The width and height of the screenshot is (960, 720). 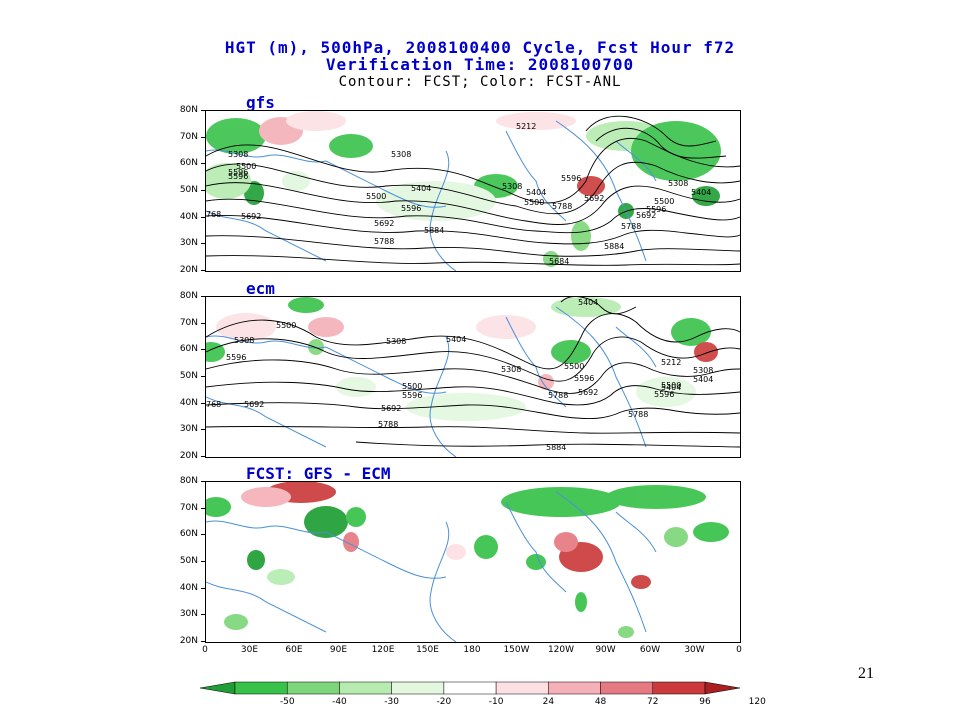 What do you see at coordinates (480, 64) in the screenshot?
I see `verification-time: Verification Time: 2008100700` at bounding box center [480, 64].